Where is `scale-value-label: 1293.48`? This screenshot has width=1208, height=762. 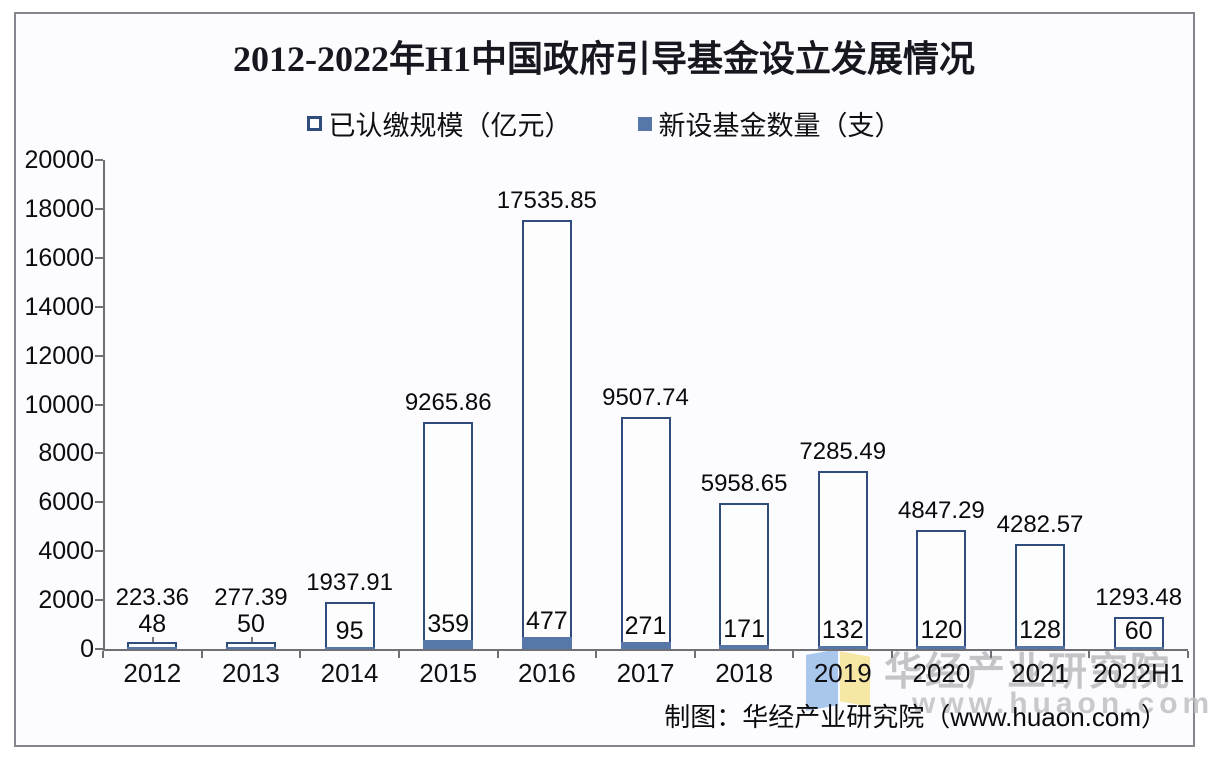 scale-value-label: 1293.48 is located at coordinates (1139, 598).